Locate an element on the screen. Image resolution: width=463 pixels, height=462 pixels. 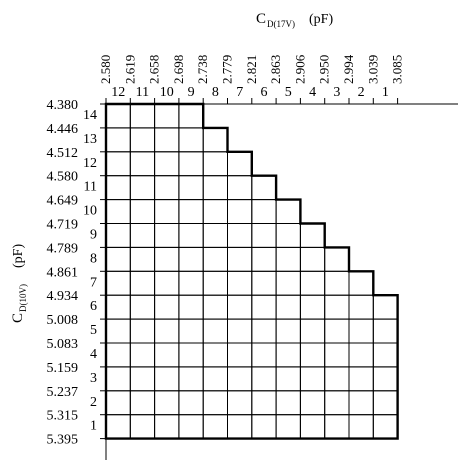
left-axis-index: 2 is located at coordinates (93, 402).